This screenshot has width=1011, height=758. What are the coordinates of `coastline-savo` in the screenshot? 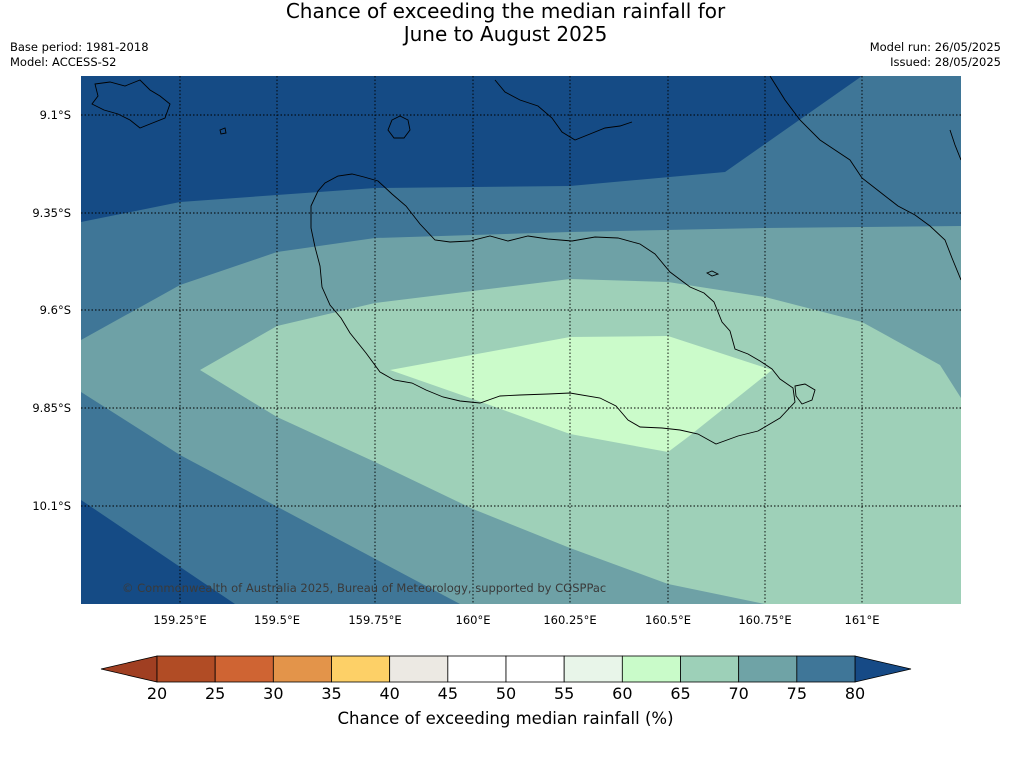 It's located at (399, 127).